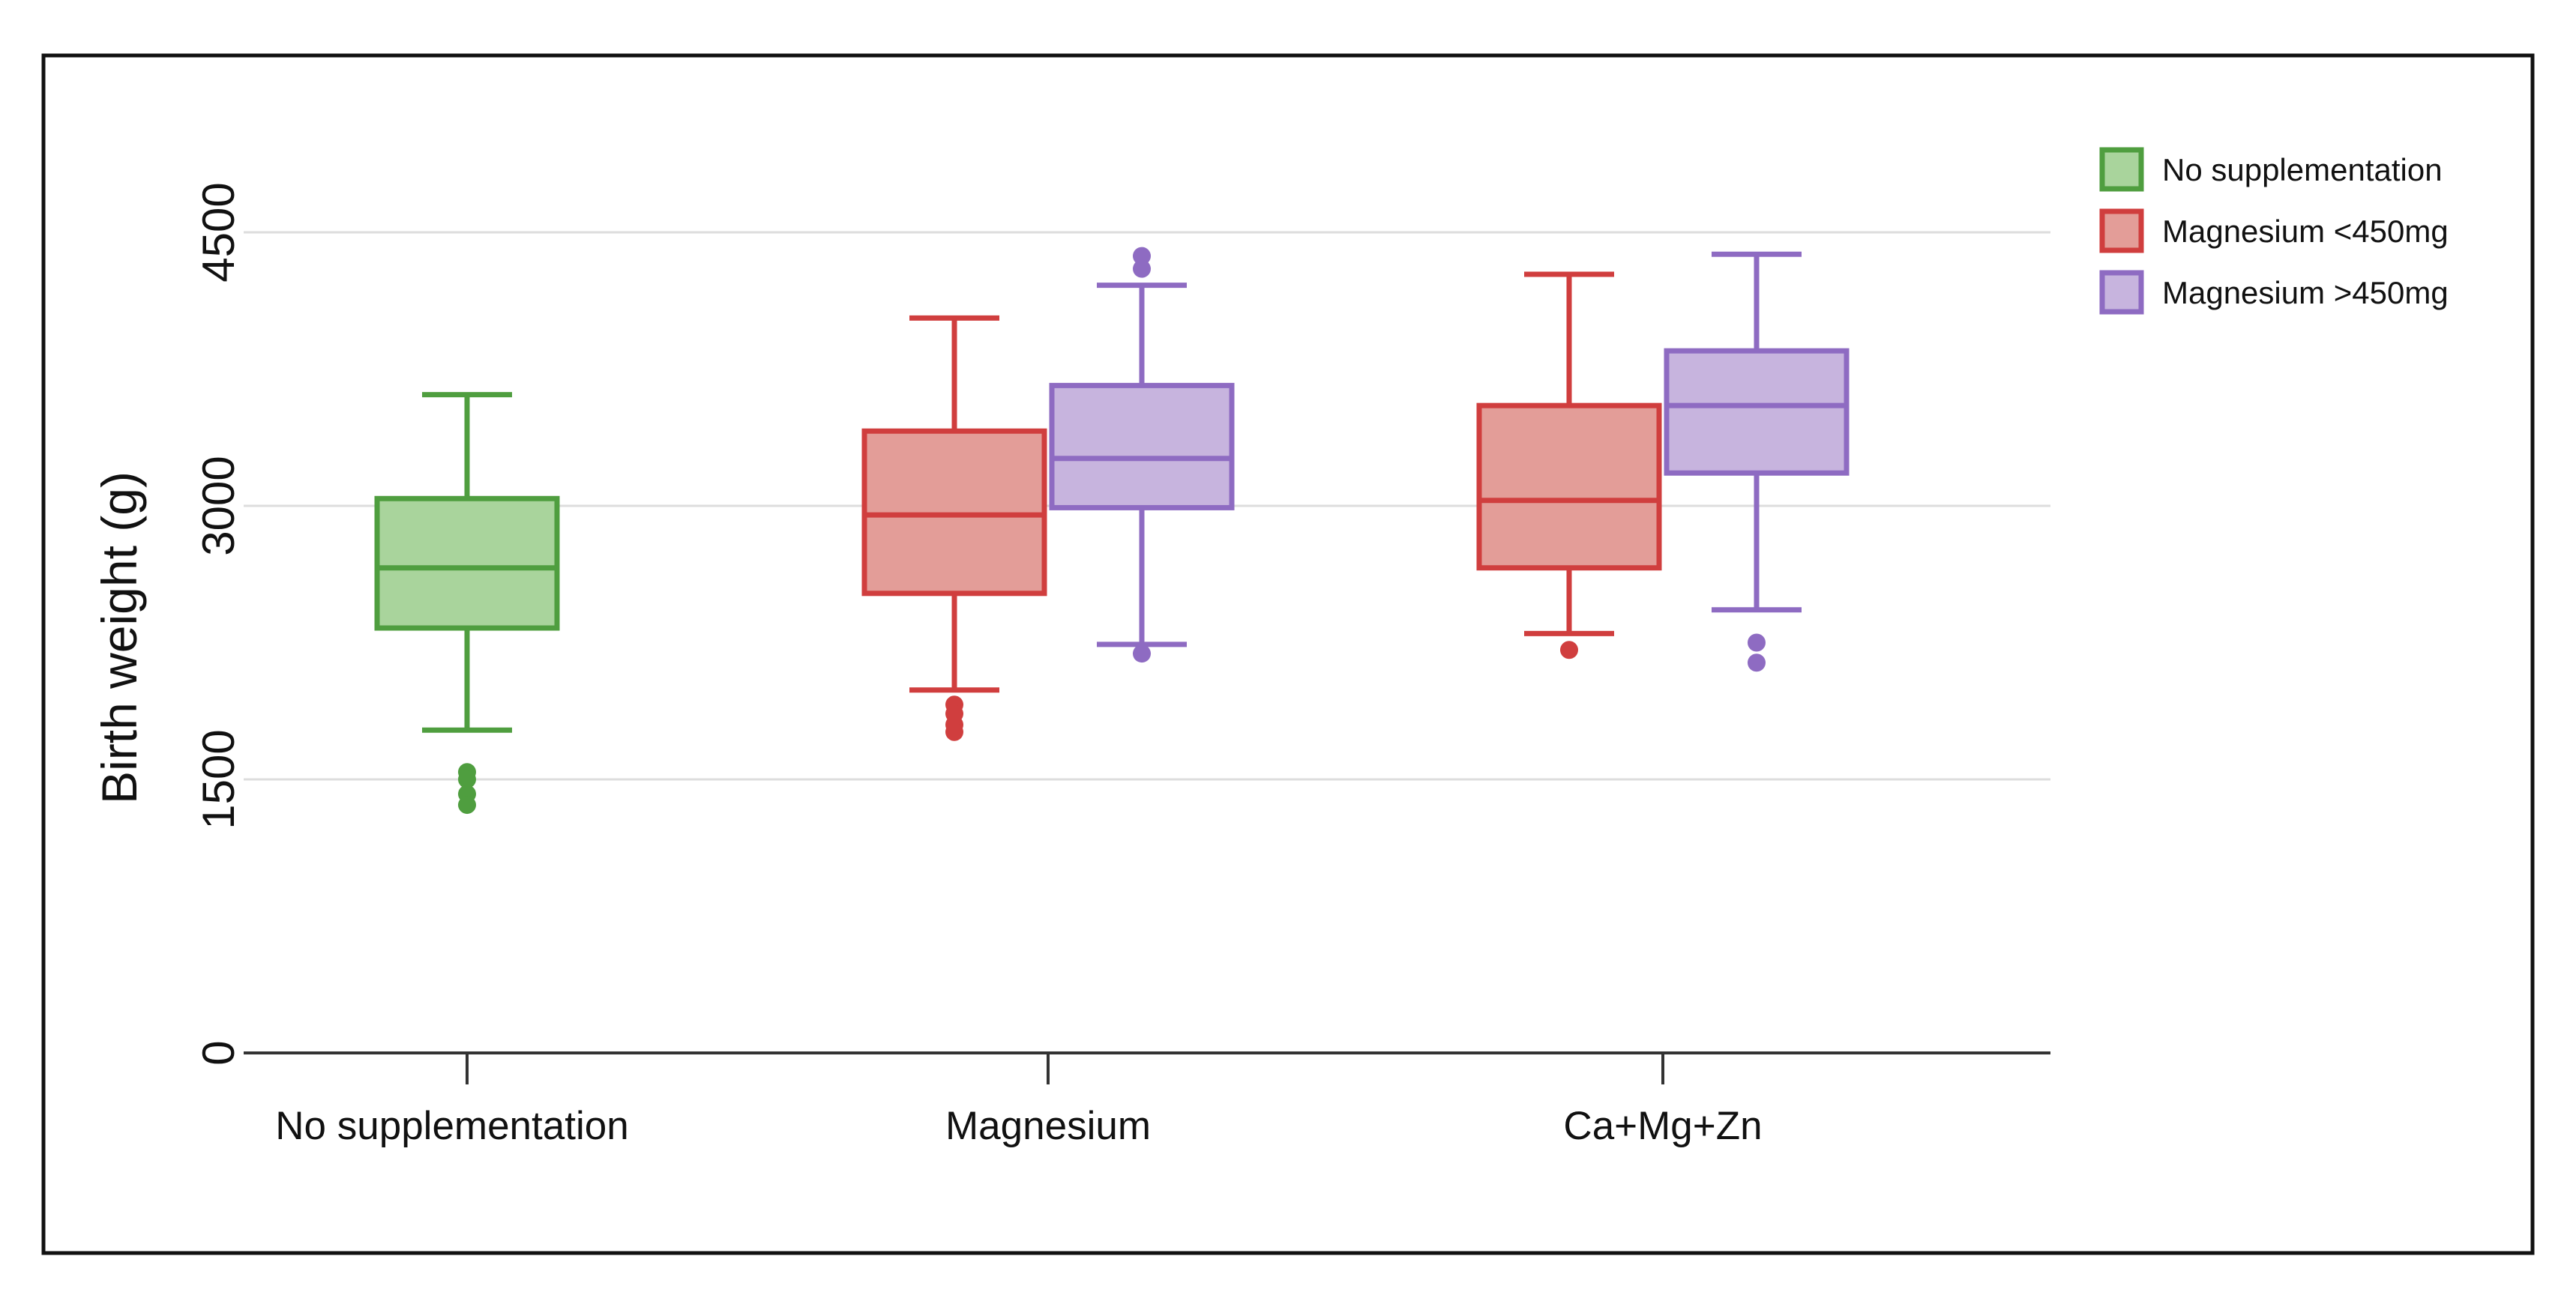 This screenshot has height=1289, width=2576. I want to click on box-no-supplementation-no-supplementation, so click(467, 603).